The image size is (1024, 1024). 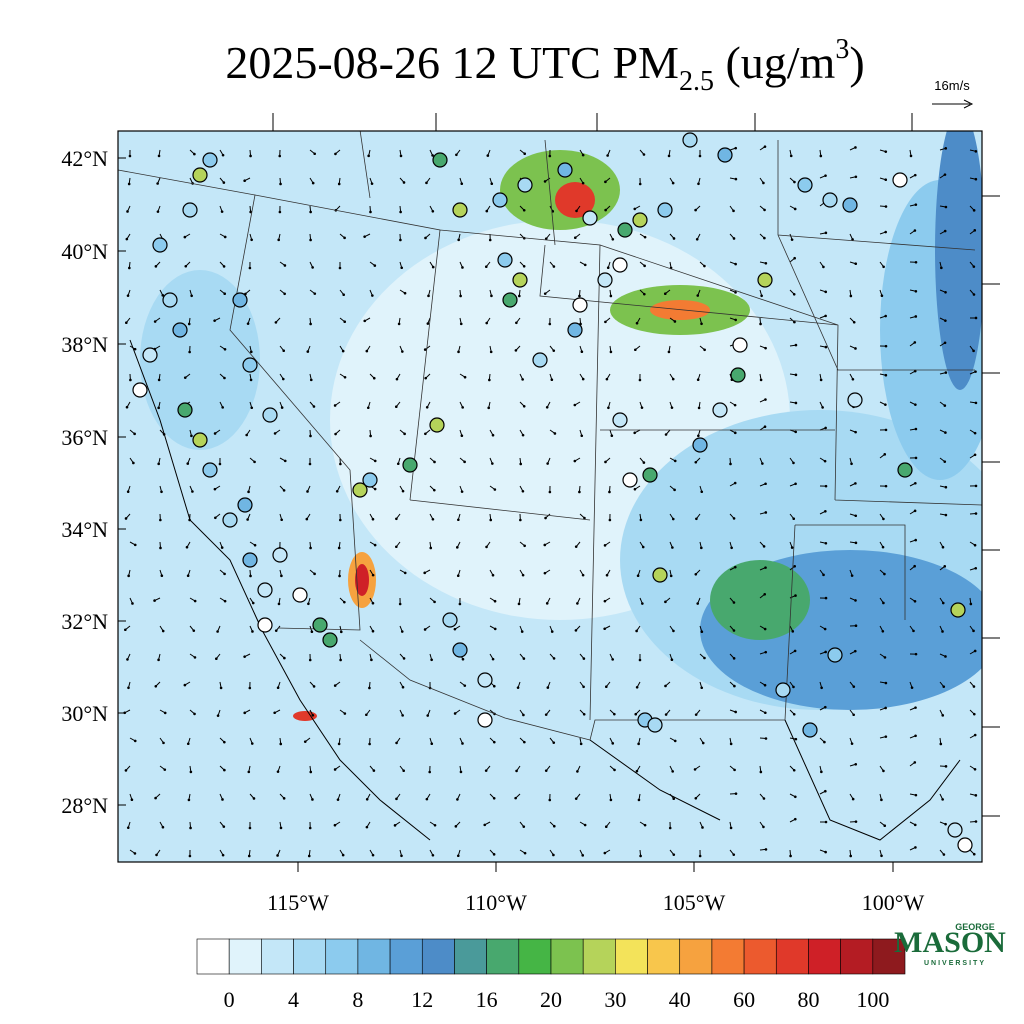 I want to click on latitude-label: 32°N, so click(x=84, y=621).